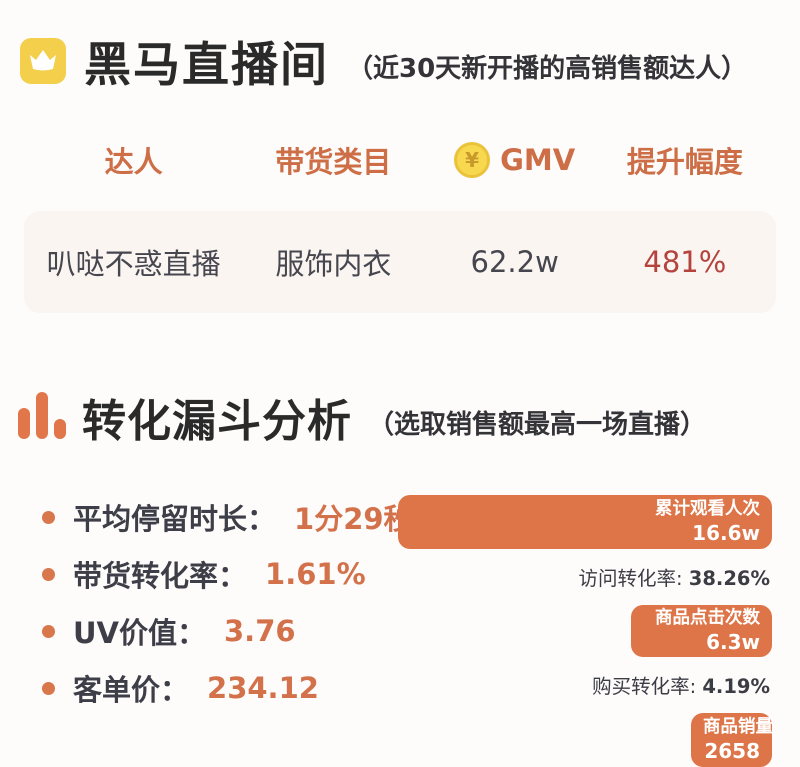 This screenshot has height=767, width=800. I want to click on stage-value: 6.3w, so click(733, 641).